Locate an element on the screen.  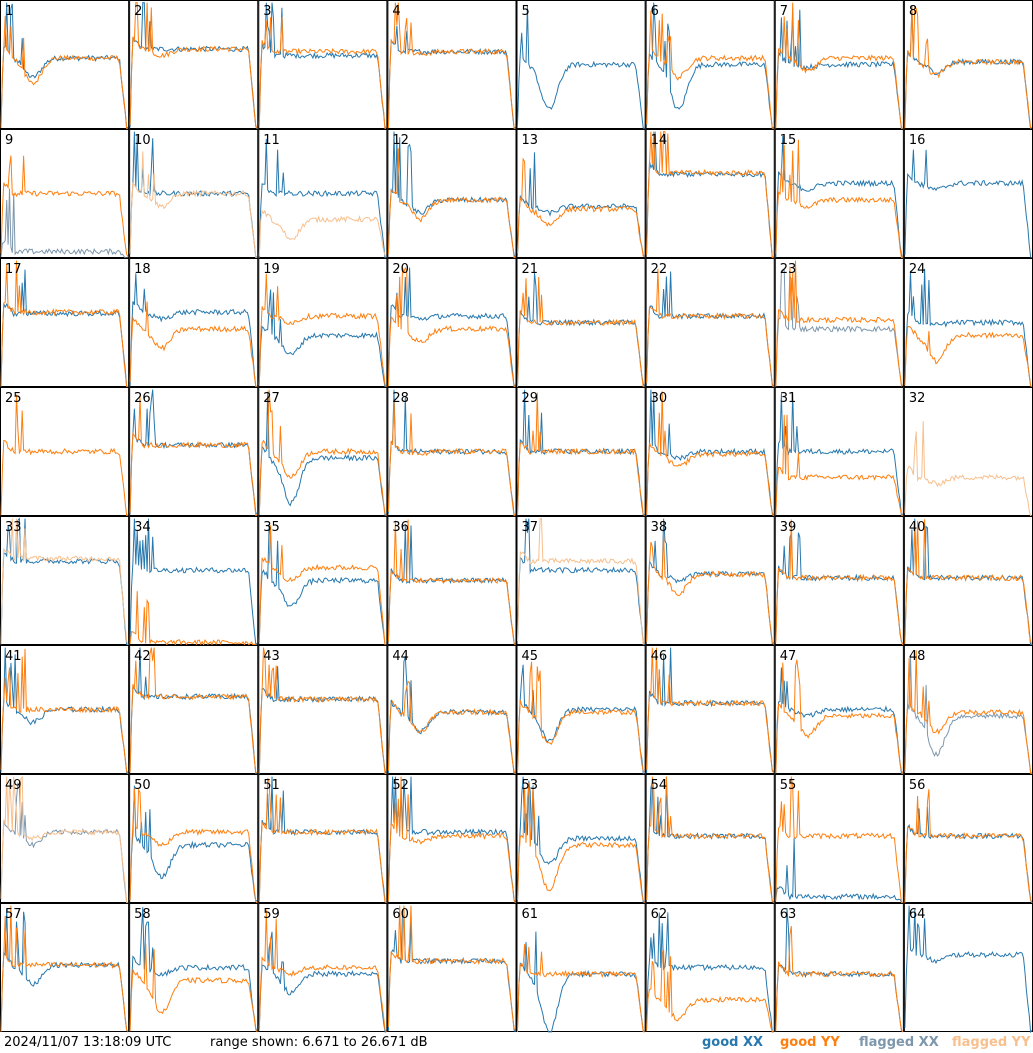
panel-number: 41 is located at coordinates (13, 656).